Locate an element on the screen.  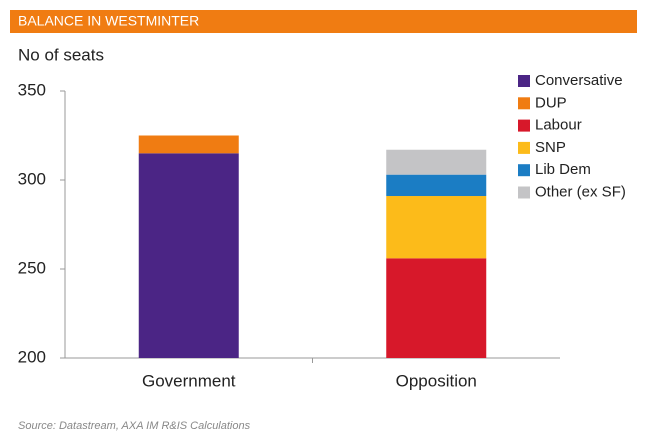
legend-label: Labour is located at coordinates (558, 125).